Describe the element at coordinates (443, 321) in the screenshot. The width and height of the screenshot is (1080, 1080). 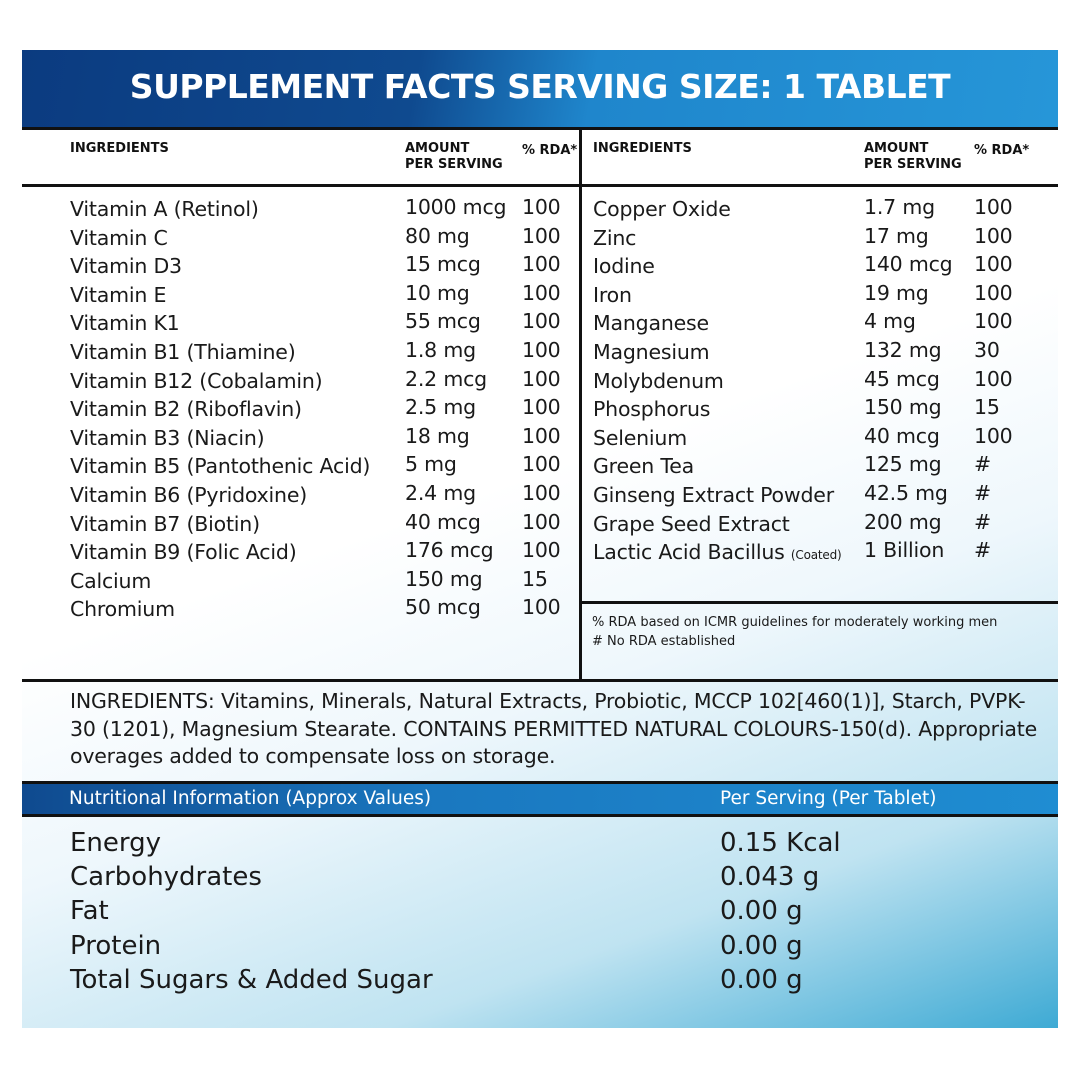
I see `ingredient-amount: 55 mcg` at that location.